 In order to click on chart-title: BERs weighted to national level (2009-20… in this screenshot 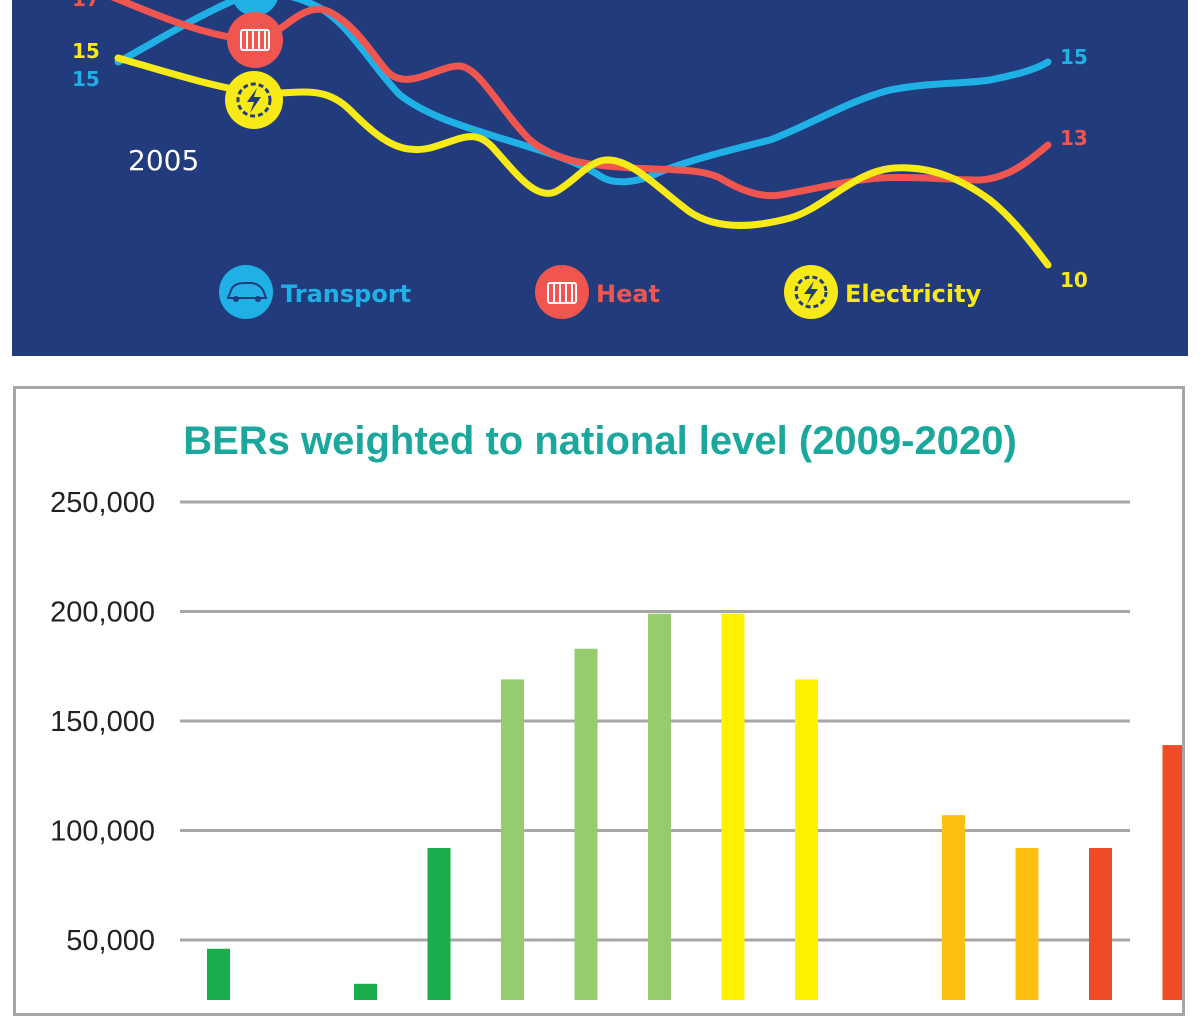, I will do `click(600, 441)`.